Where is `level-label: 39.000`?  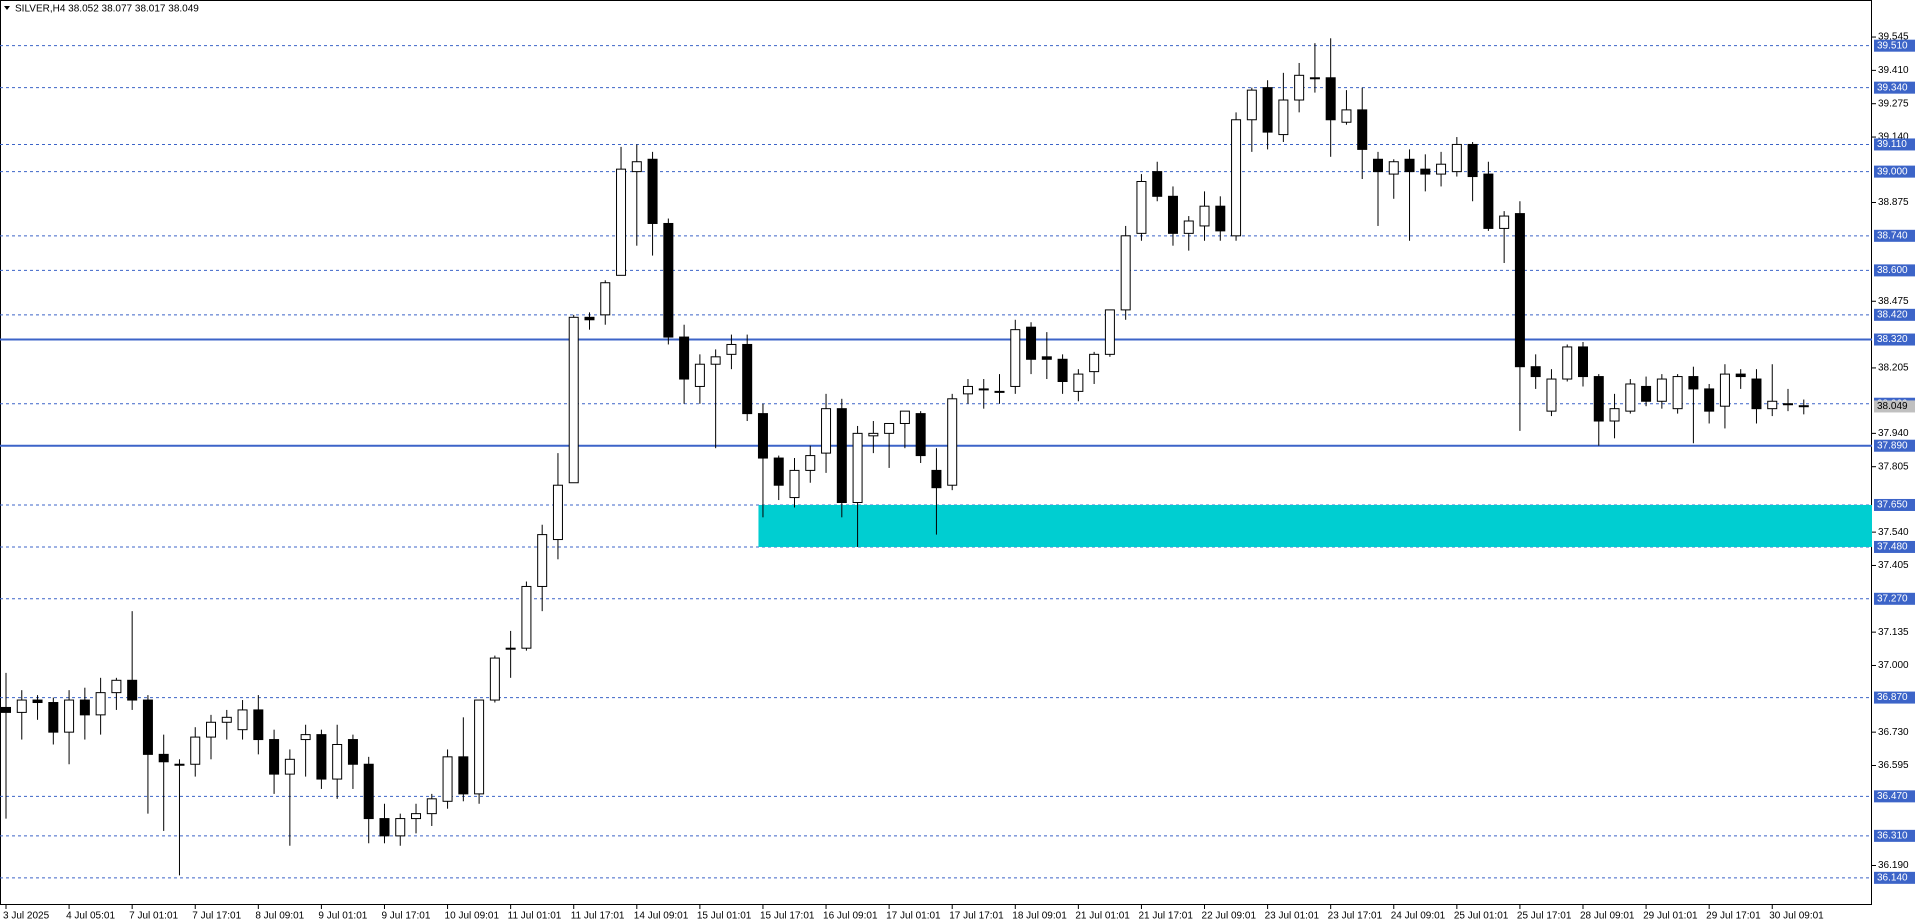
level-label: 39.000 is located at coordinates (1892, 171).